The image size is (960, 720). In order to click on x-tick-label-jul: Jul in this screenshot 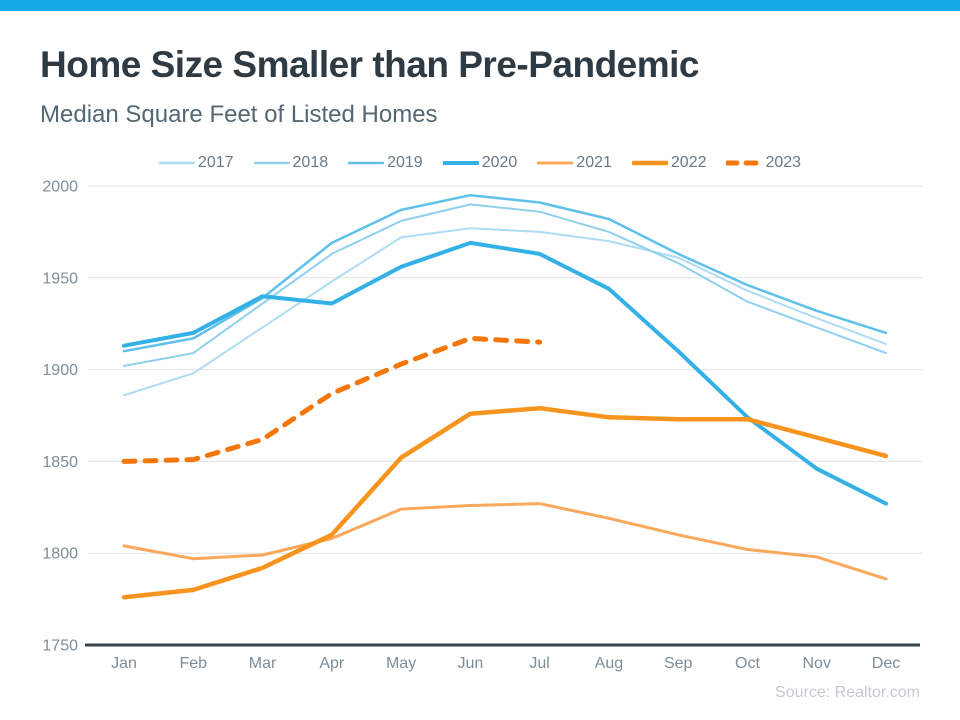, I will do `click(539, 663)`.